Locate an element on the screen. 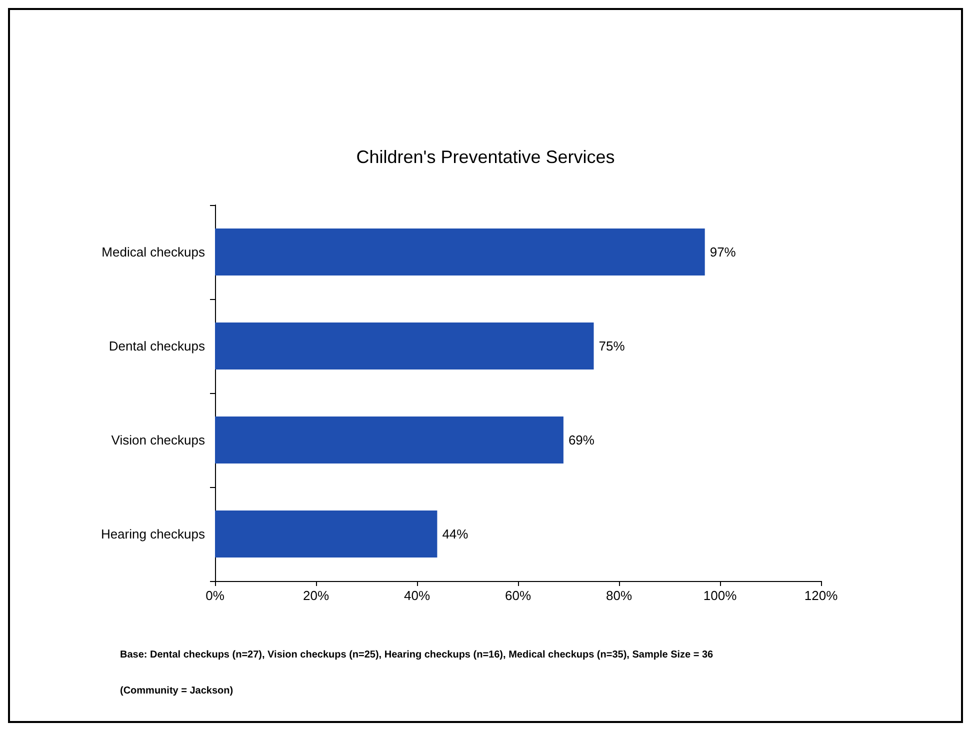 The image size is (973, 731). x-tick-label: 100% is located at coordinates (720, 595).